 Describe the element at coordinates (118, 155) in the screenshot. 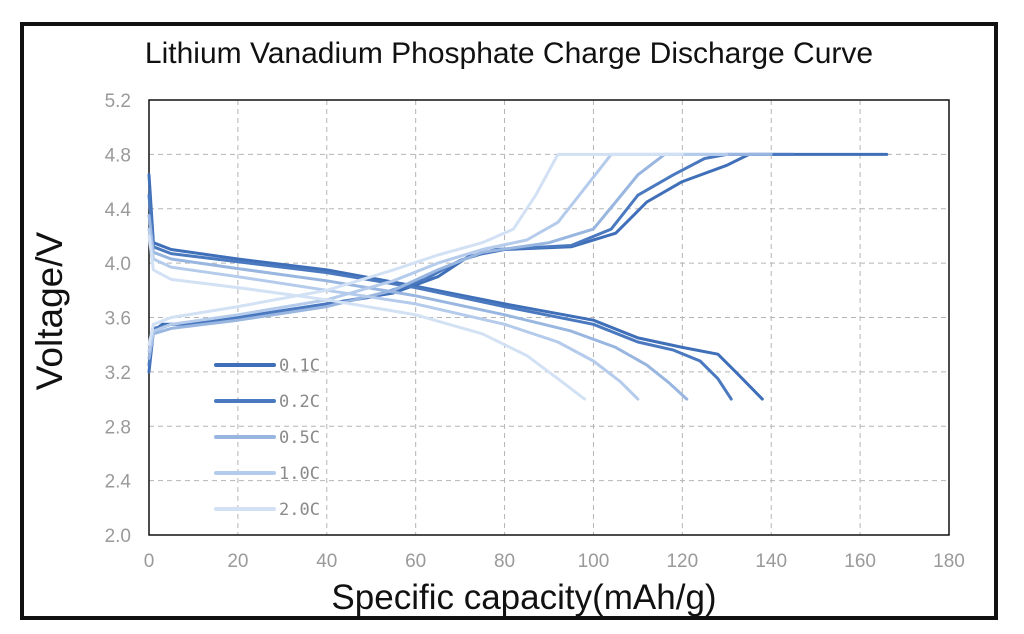

I see `y-tick-label: 4.8` at that location.